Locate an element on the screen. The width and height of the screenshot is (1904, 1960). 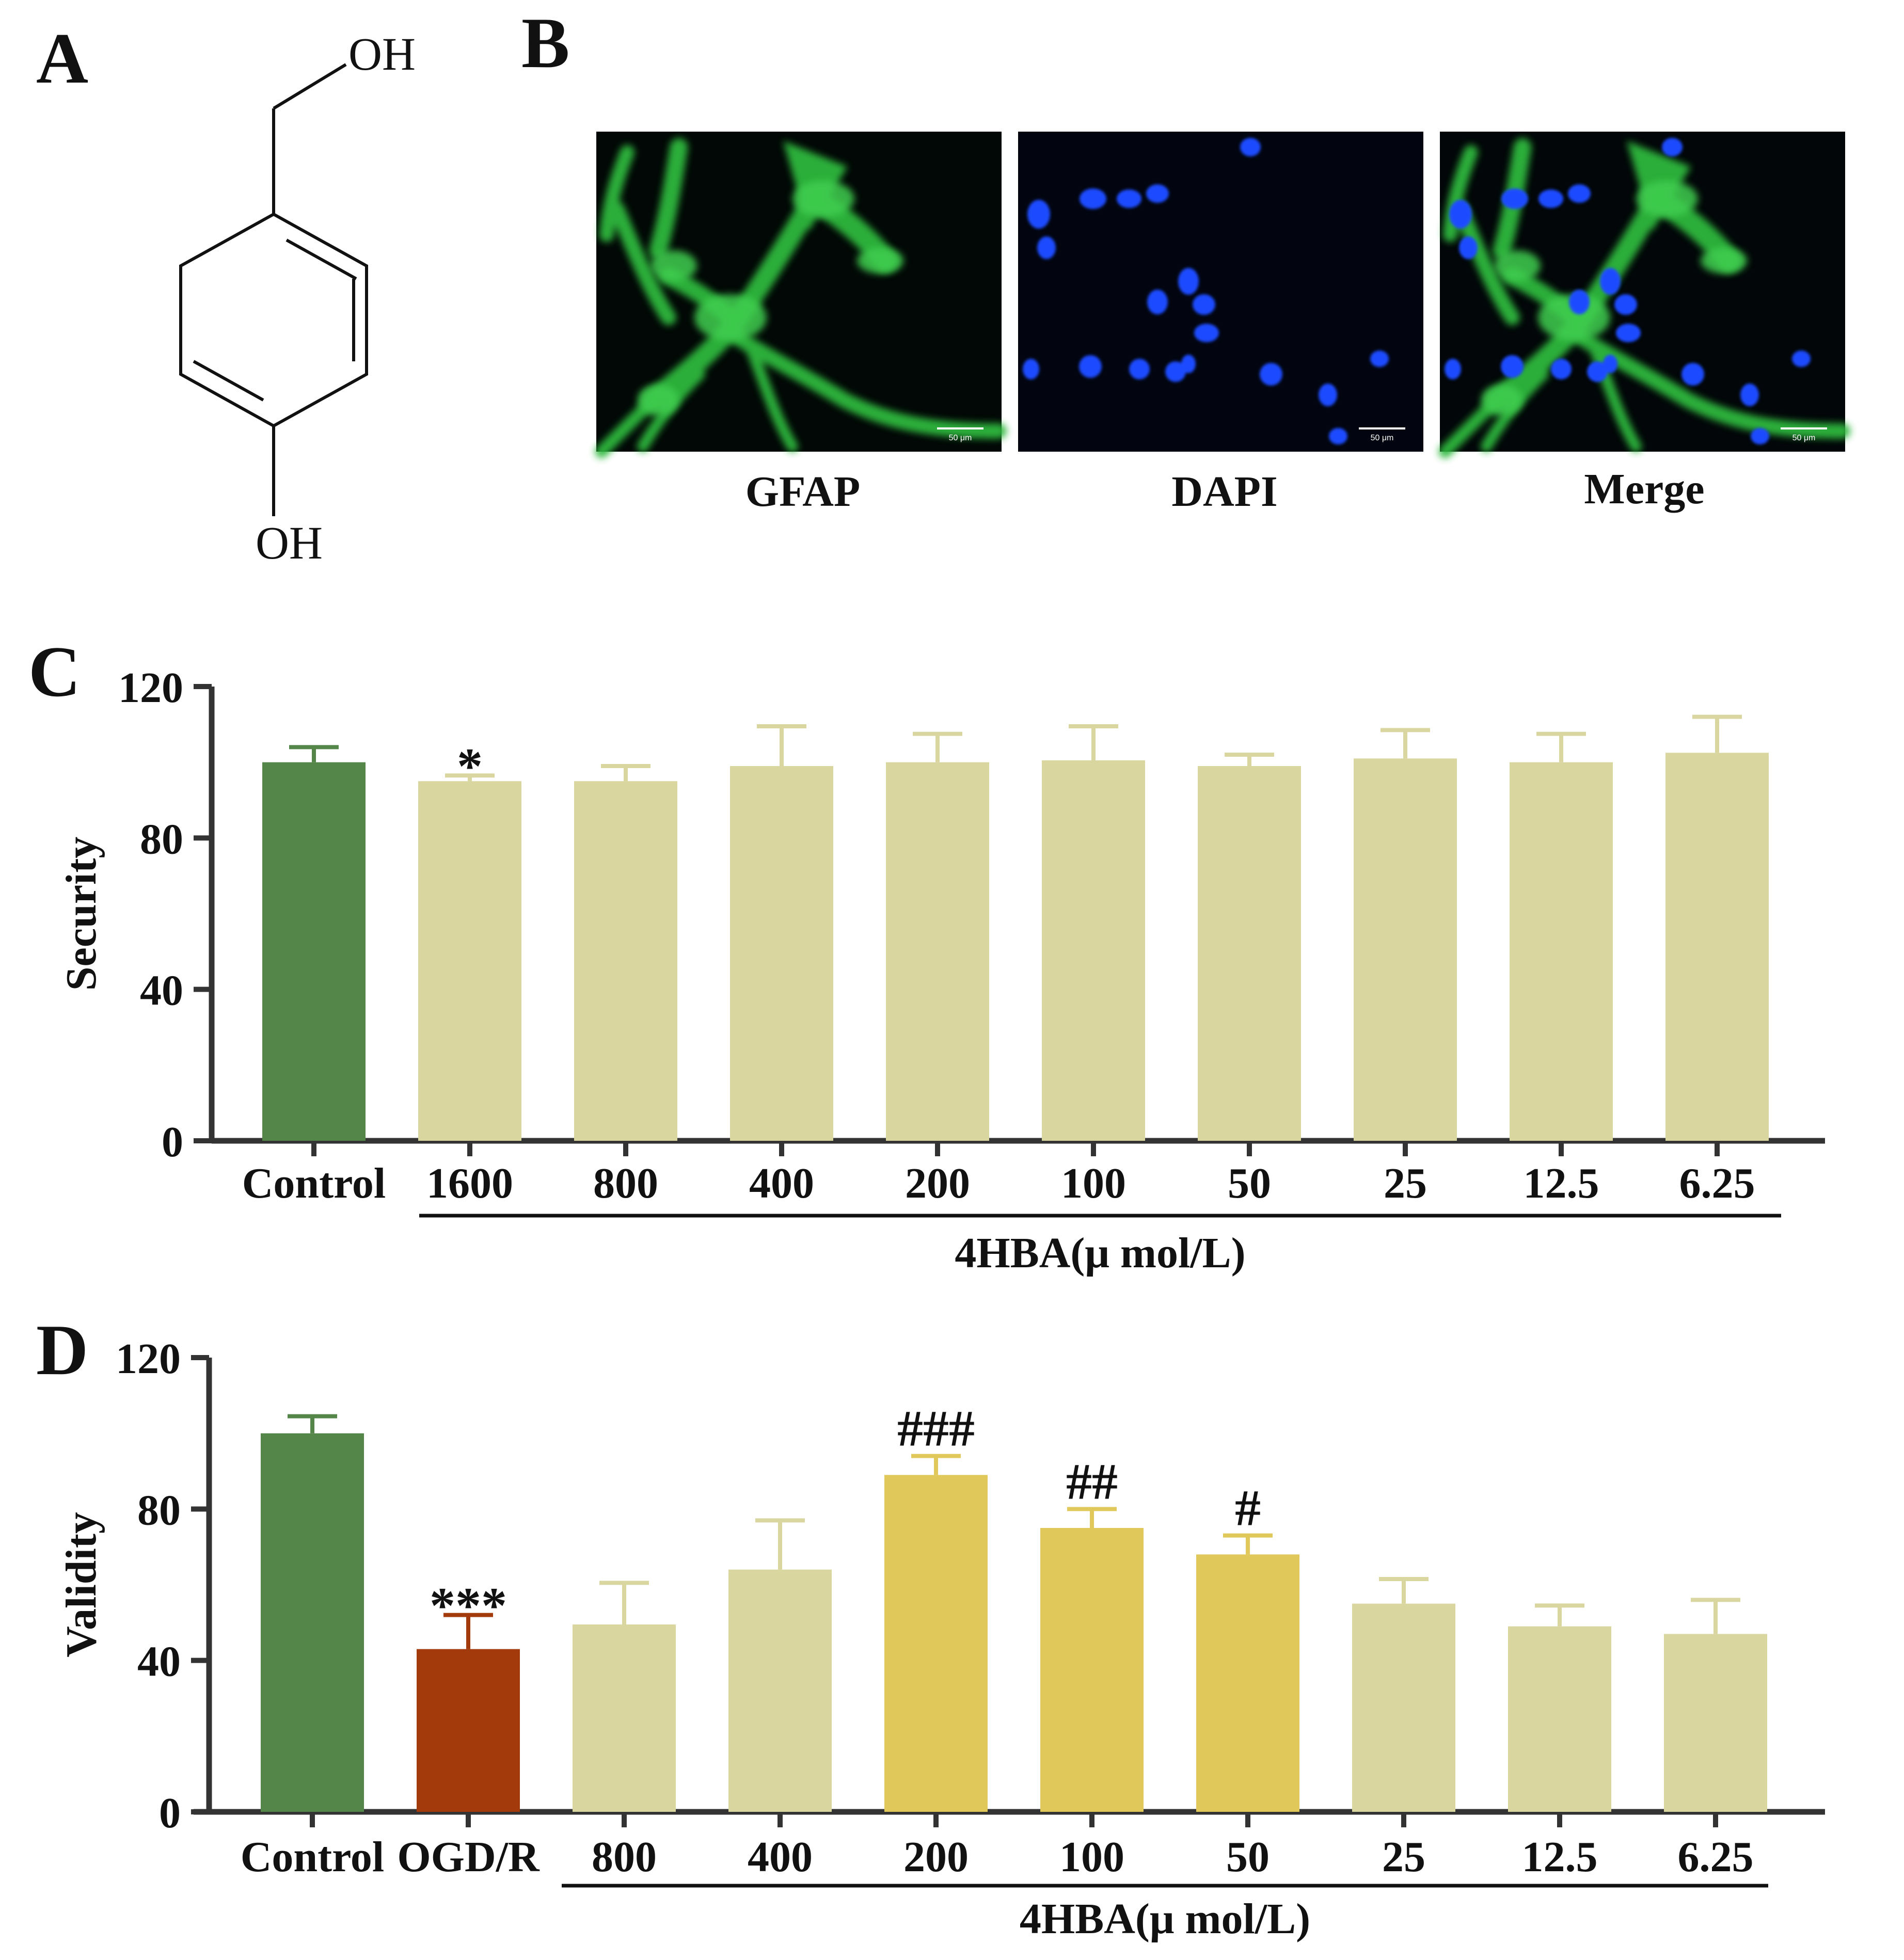
significance-marker: *** is located at coordinates (468, 1605).